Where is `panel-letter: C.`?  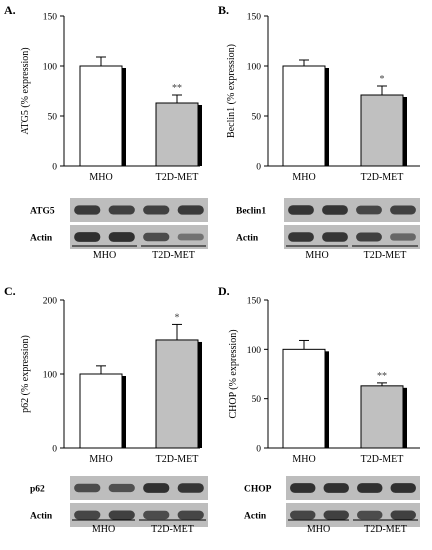
panel-letter: C. is located at coordinates (10, 291).